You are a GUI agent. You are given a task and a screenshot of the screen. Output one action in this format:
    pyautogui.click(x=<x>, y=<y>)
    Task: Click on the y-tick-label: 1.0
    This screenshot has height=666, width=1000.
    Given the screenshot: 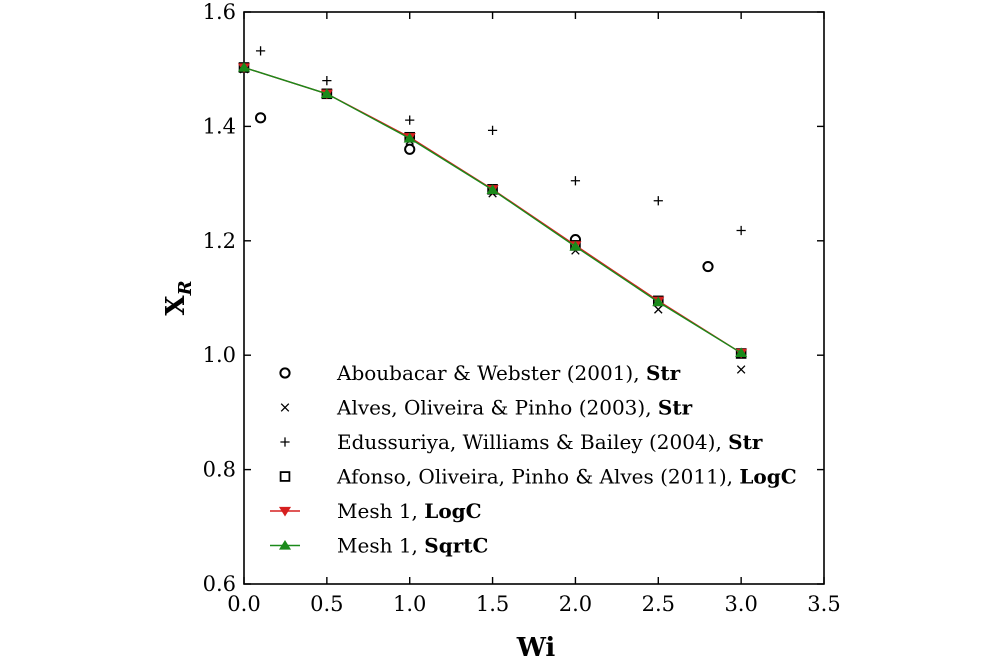 What is the action you would take?
    pyautogui.click(x=219, y=355)
    